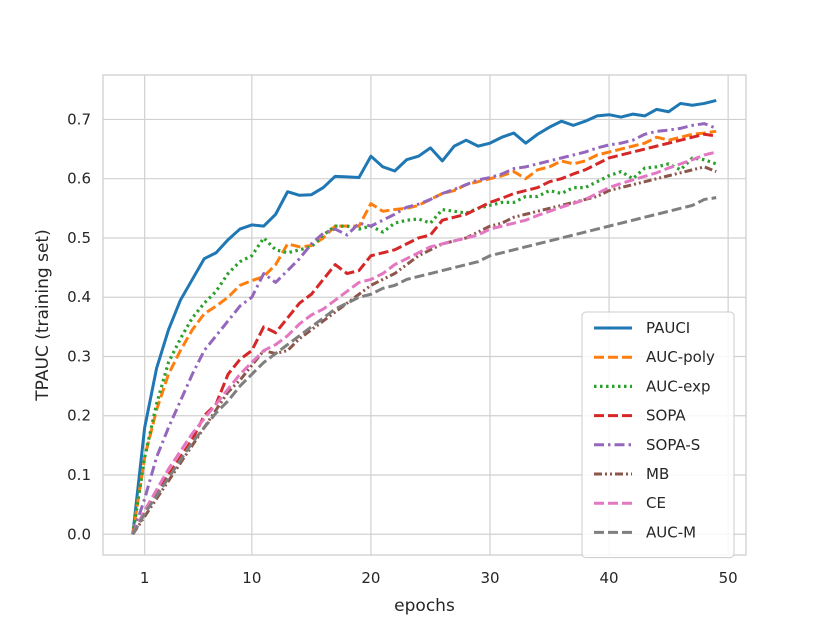  What do you see at coordinates (439, 578) in the screenshot?
I see `x-axis-ticks: 1 10 20 30 40 50` at bounding box center [439, 578].